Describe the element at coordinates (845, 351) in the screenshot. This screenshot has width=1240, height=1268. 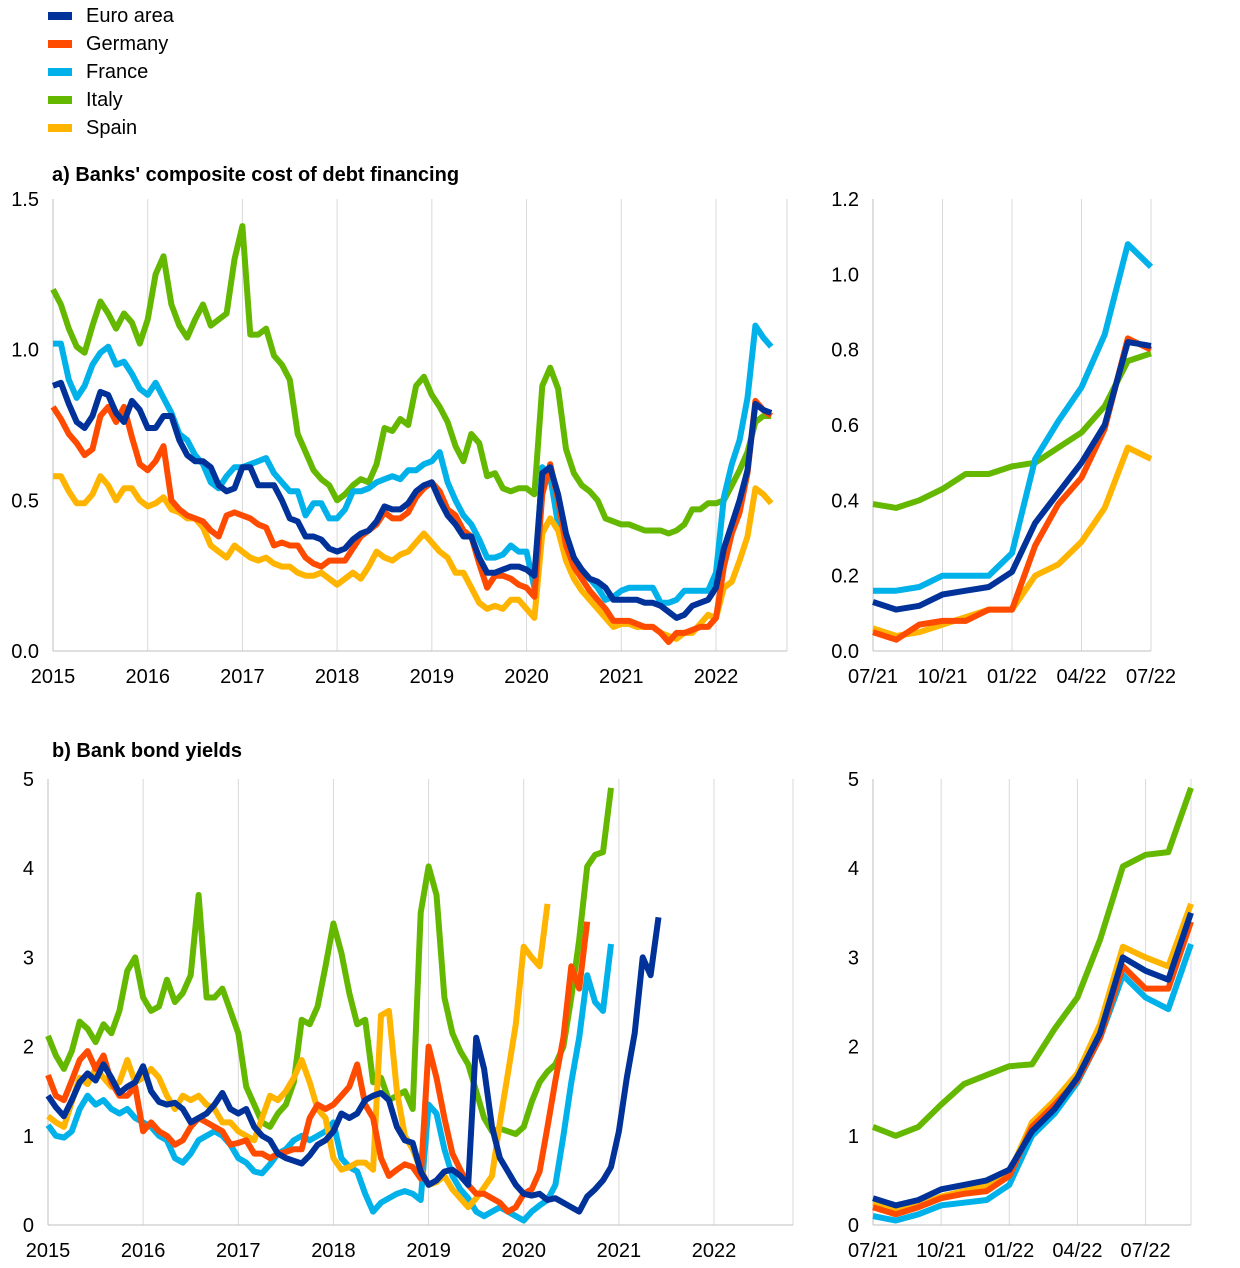
I see `y-tick-label: 0.8` at that location.